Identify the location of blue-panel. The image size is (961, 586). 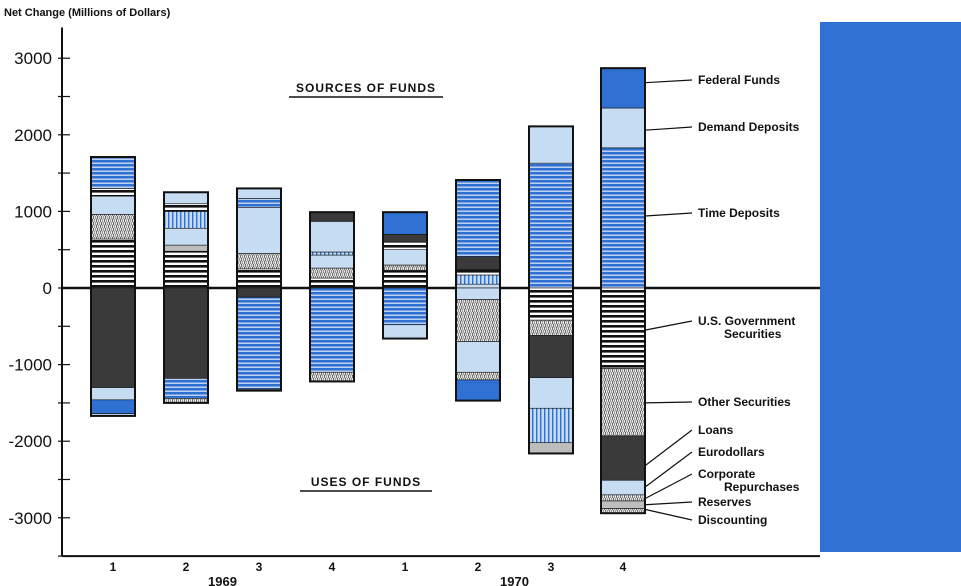
(890, 287).